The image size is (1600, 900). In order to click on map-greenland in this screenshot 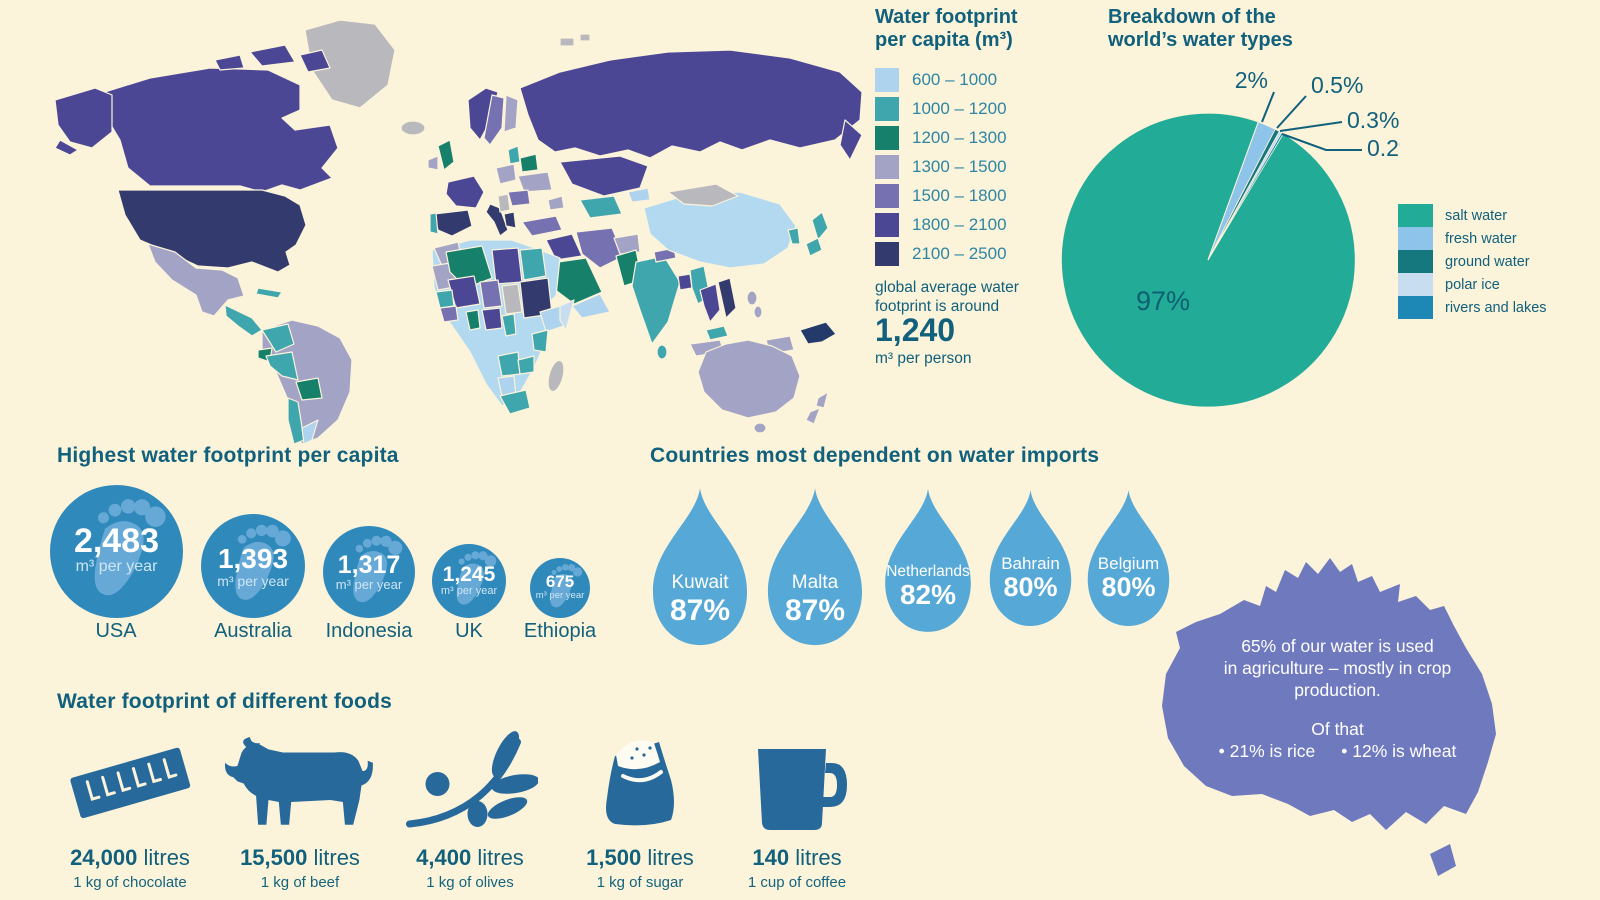, I will do `click(350, 64)`.